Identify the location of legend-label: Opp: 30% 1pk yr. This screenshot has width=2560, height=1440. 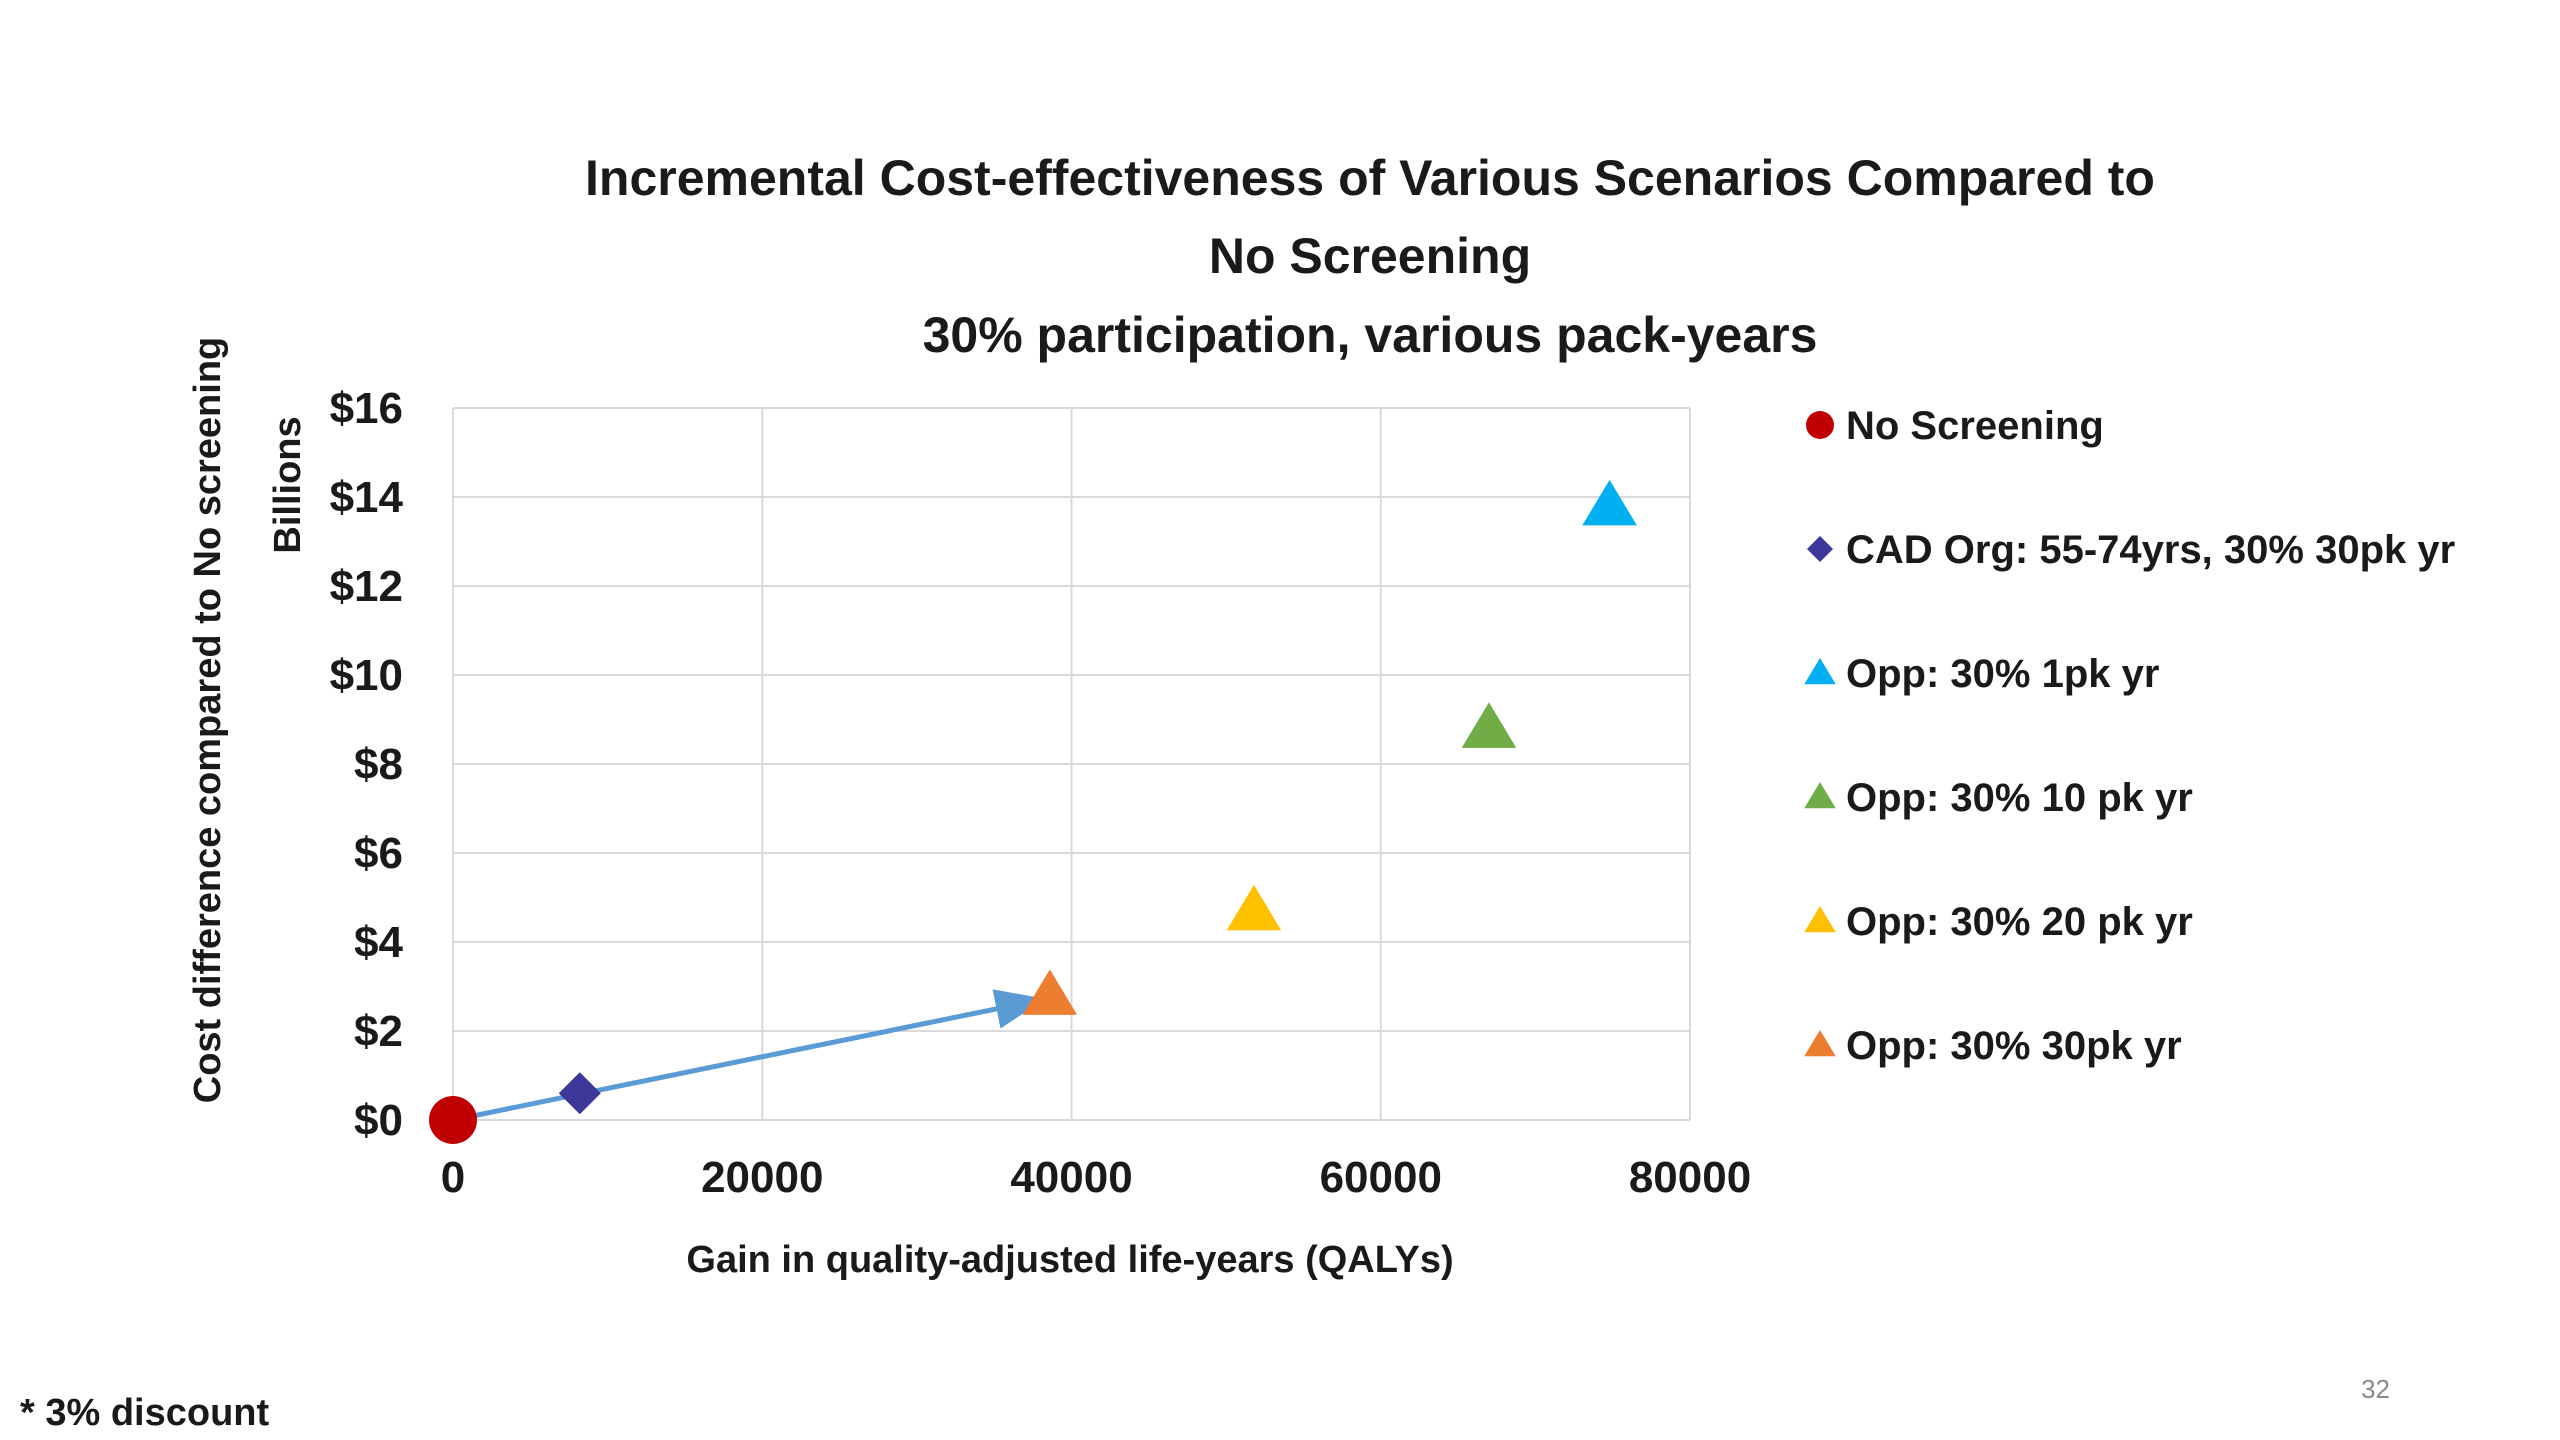
(2002, 674).